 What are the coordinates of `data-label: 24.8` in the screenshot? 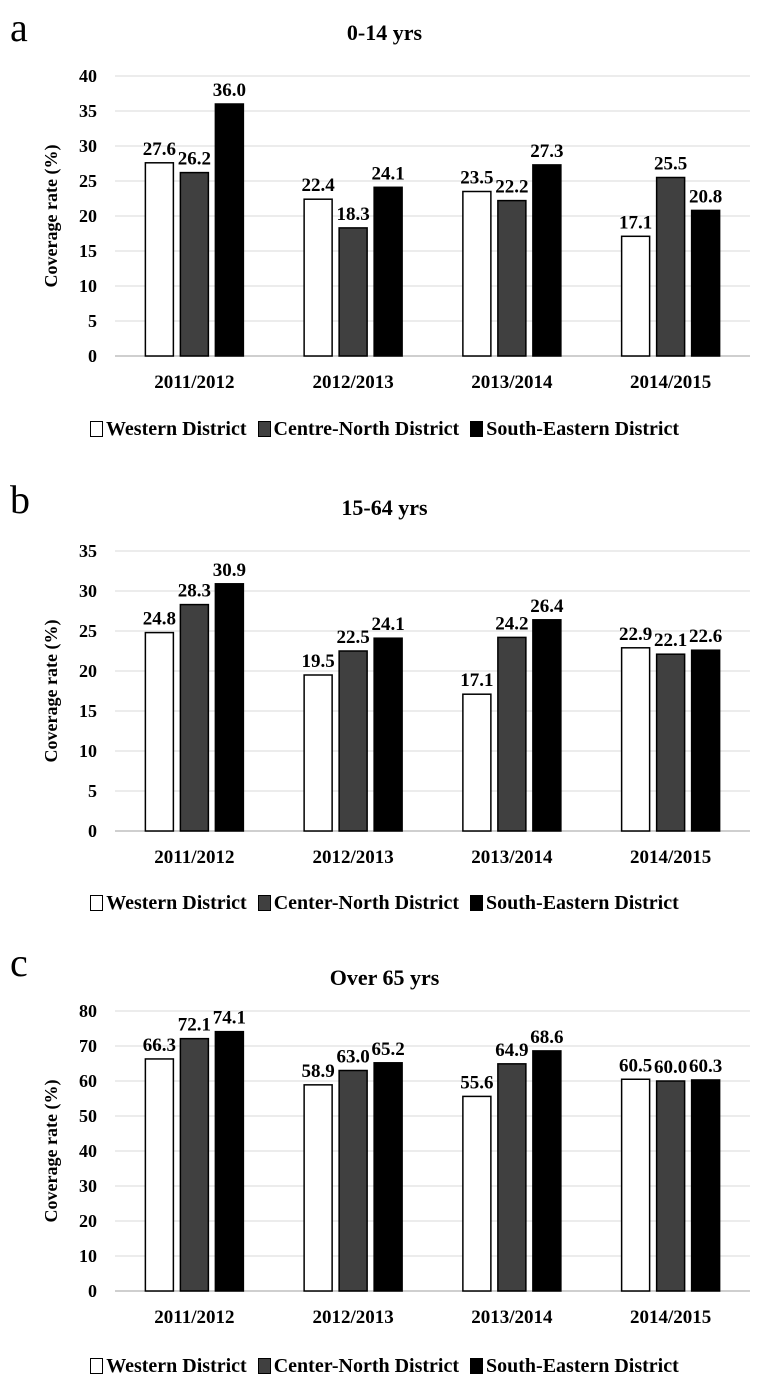 It's located at (159, 619).